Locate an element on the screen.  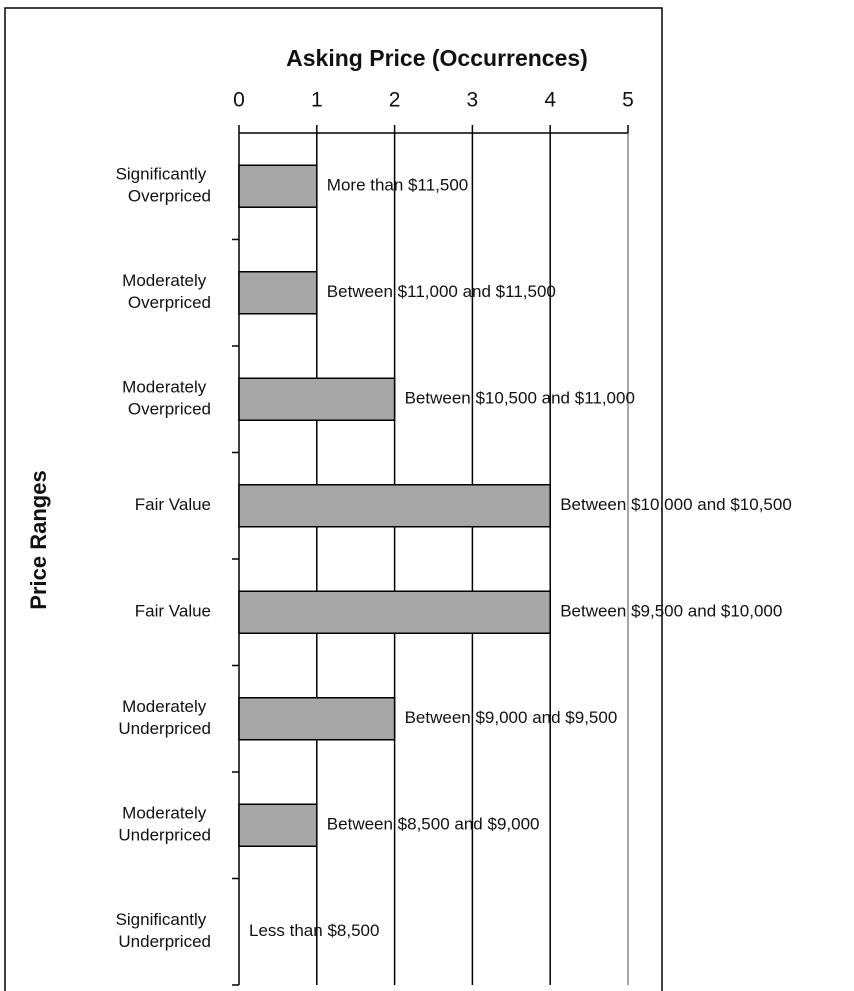
bar-annotation: Between $10,000 and $10,500 is located at coordinates (676, 504).